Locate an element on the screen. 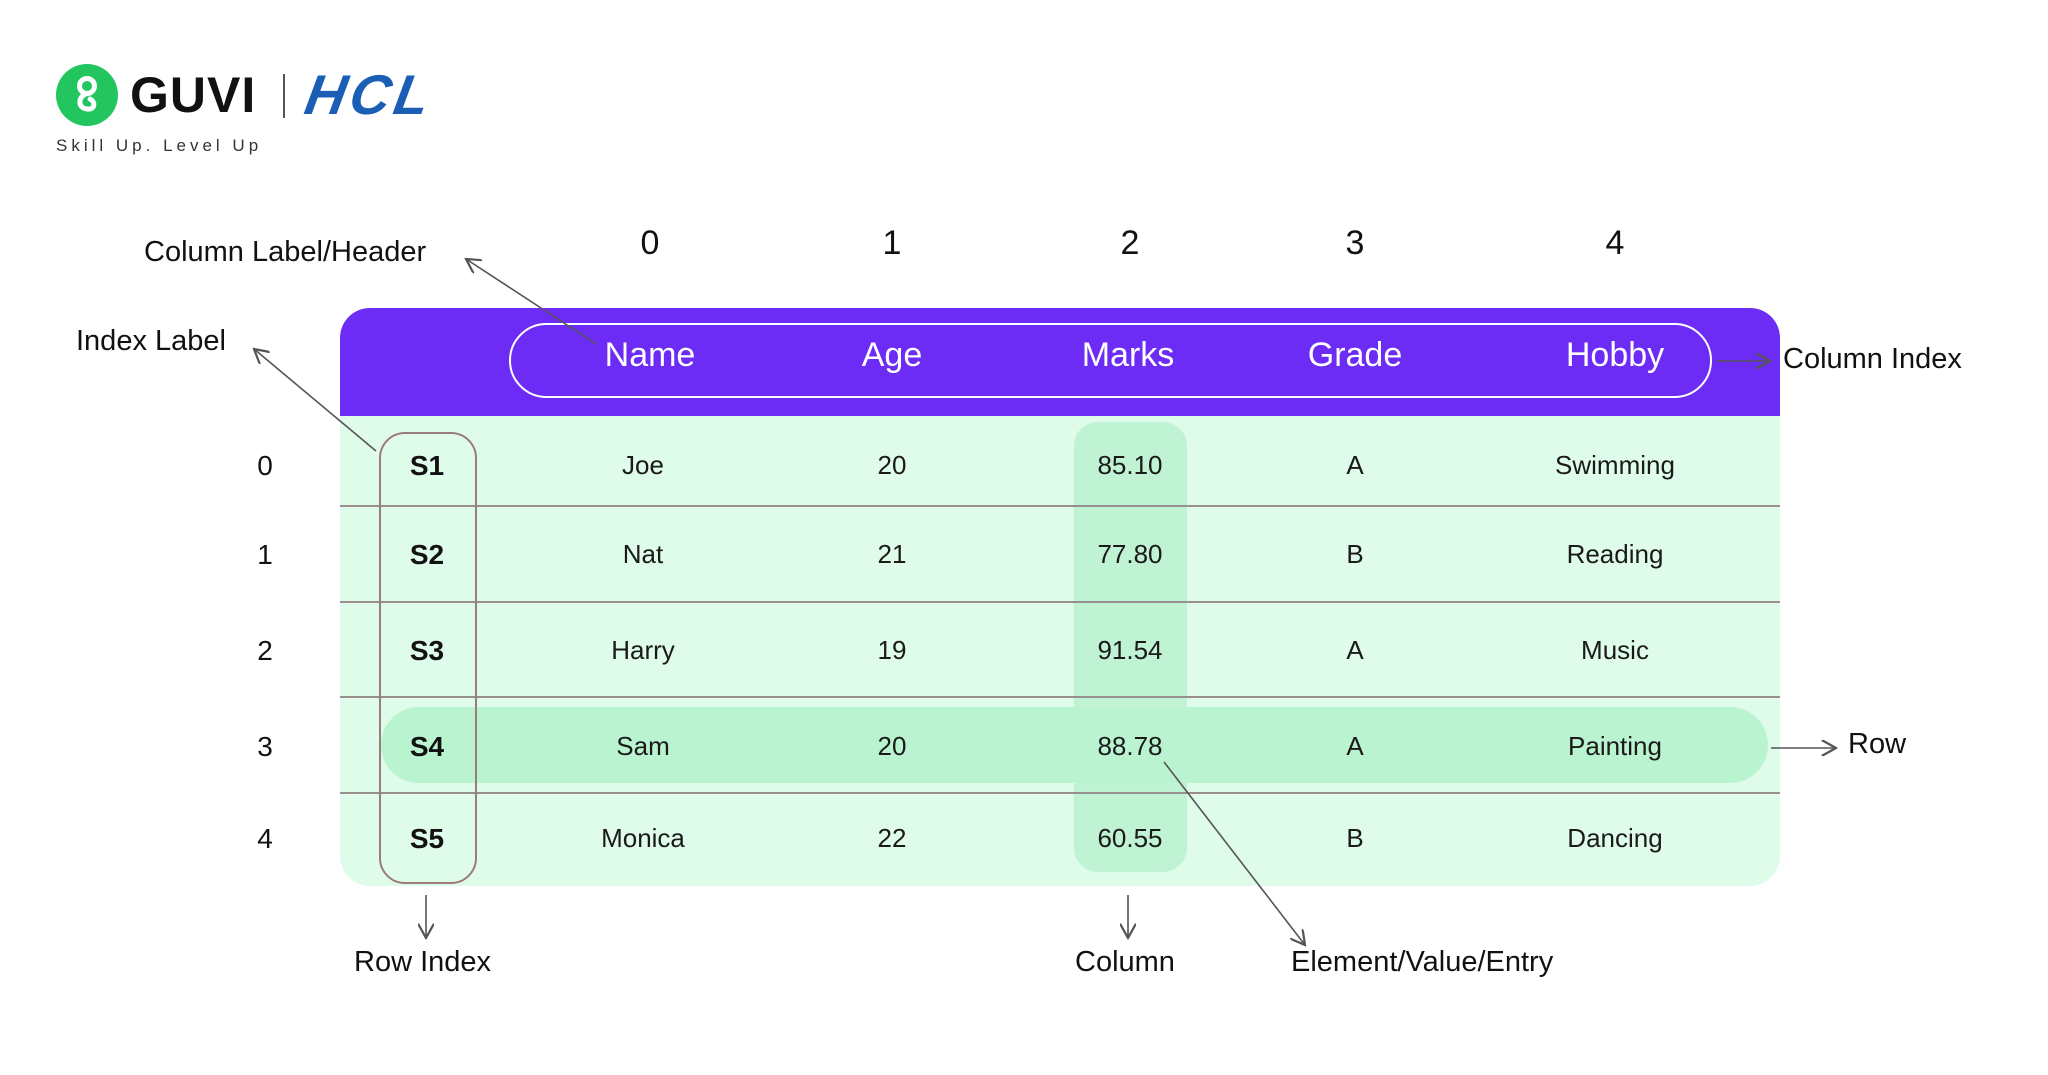 The width and height of the screenshot is (2048, 1075). index-label: S4 is located at coordinates (427, 746).